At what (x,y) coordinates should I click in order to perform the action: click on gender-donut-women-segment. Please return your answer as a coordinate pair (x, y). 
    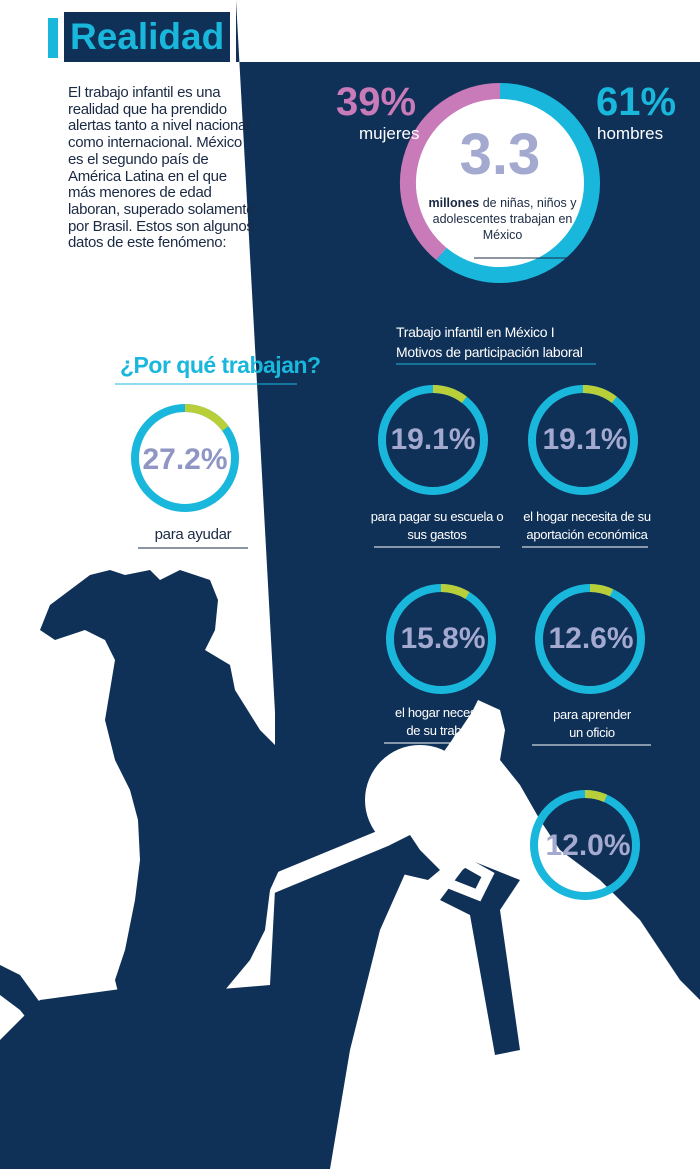
    Looking at the image, I should click on (450, 172).